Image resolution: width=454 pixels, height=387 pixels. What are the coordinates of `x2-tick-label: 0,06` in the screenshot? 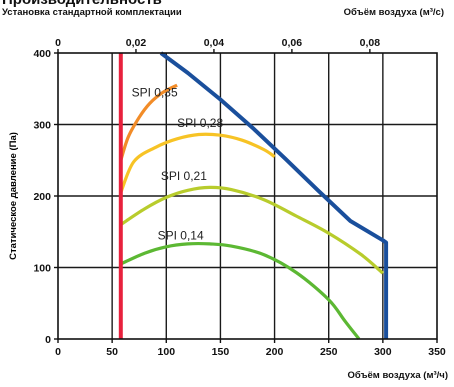 It's located at (292, 43).